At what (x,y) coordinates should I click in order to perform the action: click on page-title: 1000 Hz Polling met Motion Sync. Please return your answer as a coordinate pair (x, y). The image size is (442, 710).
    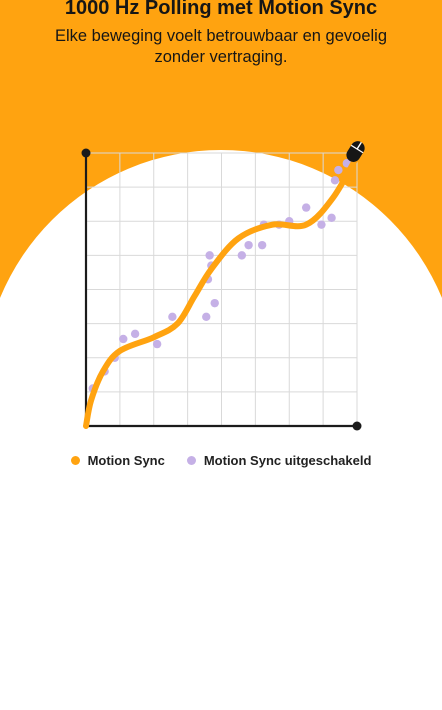
    Looking at the image, I should click on (221, 9).